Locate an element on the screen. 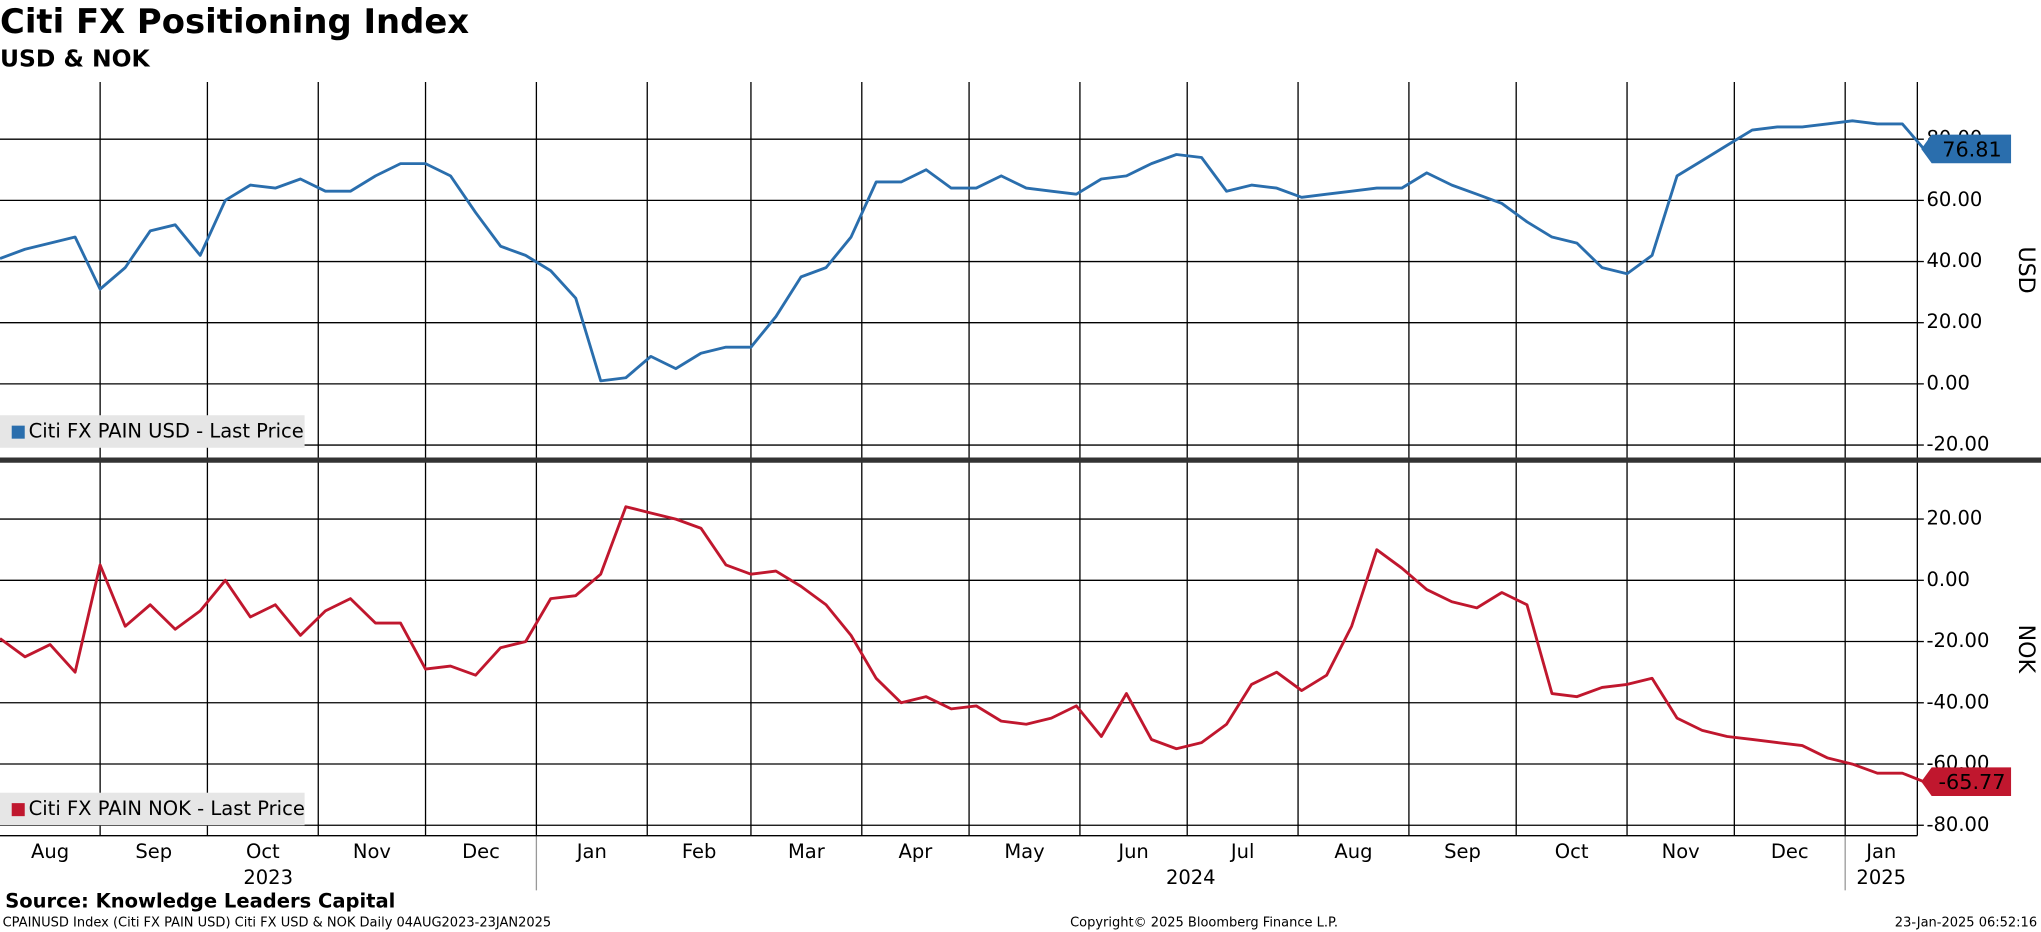  timestamp: 23-Jan-2025 06:52:16 is located at coordinates (1966, 922).